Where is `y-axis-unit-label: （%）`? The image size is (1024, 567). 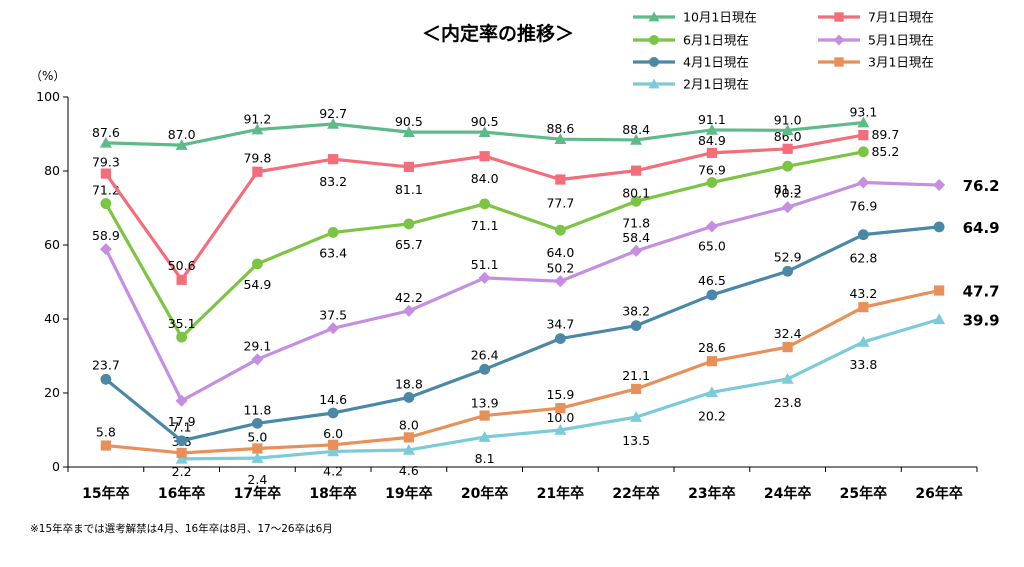 y-axis-unit-label: （%） is located at coordinates (47, 76).